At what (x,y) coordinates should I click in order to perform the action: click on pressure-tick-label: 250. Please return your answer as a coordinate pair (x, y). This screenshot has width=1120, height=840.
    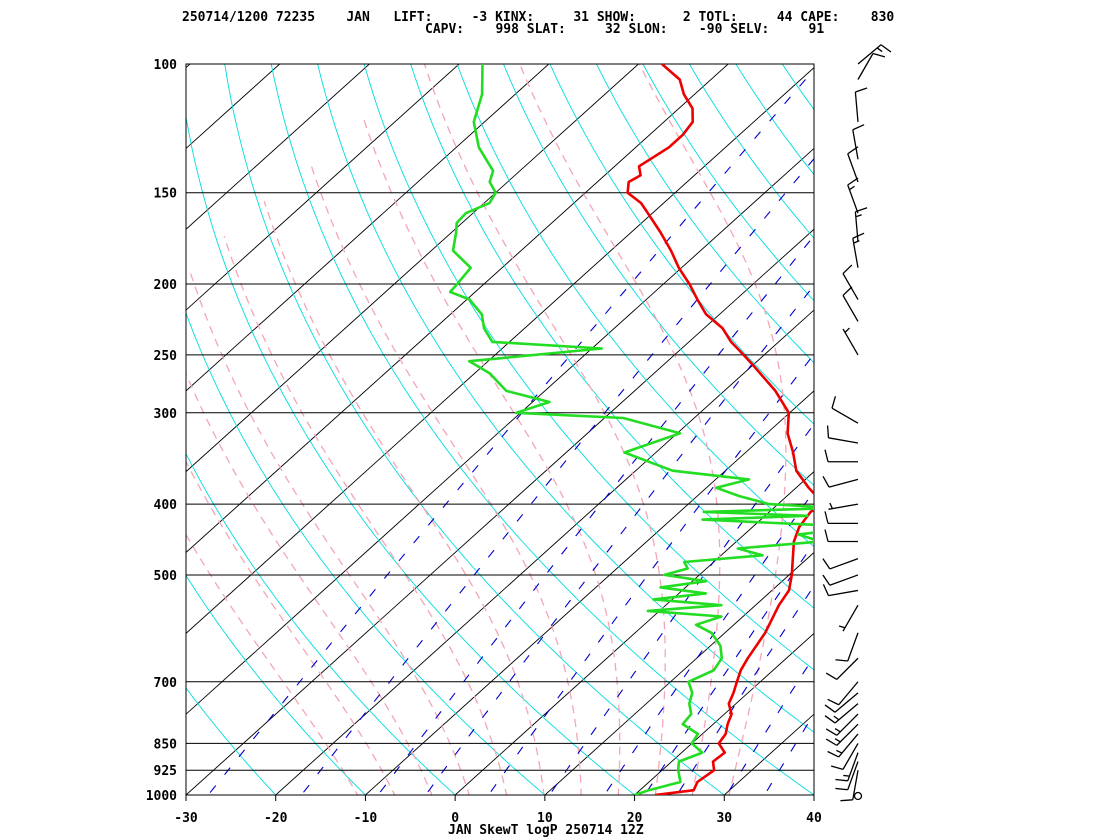
    Looking at the image, I should click on (166, 356).